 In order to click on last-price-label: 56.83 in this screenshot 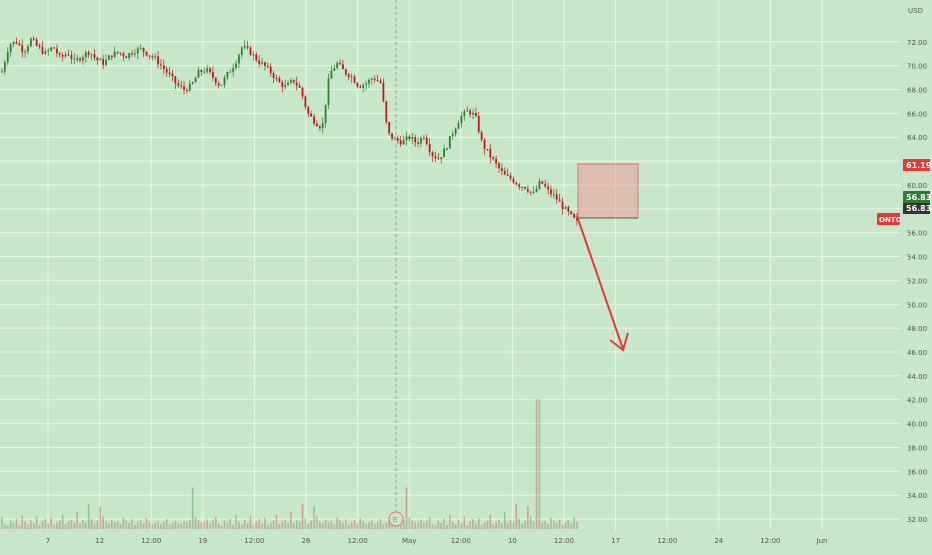, I will do `click(918, 197)`.